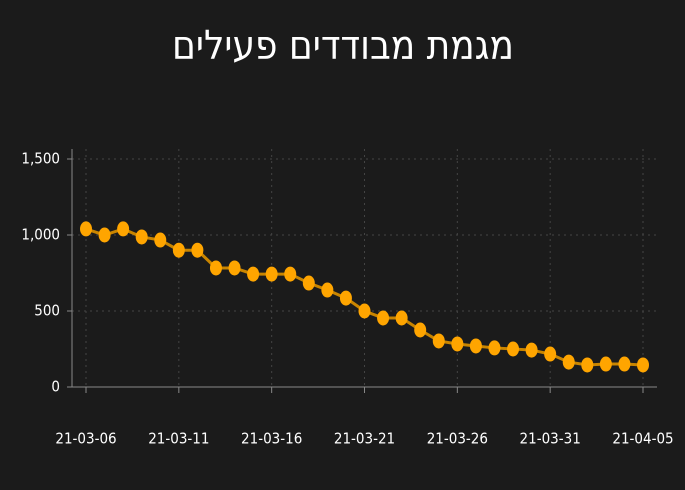  What do you see at coordinates (40, 159) in the screenshot?
I see `y-tick-label: 1,500` at bounding box center [40, 159].